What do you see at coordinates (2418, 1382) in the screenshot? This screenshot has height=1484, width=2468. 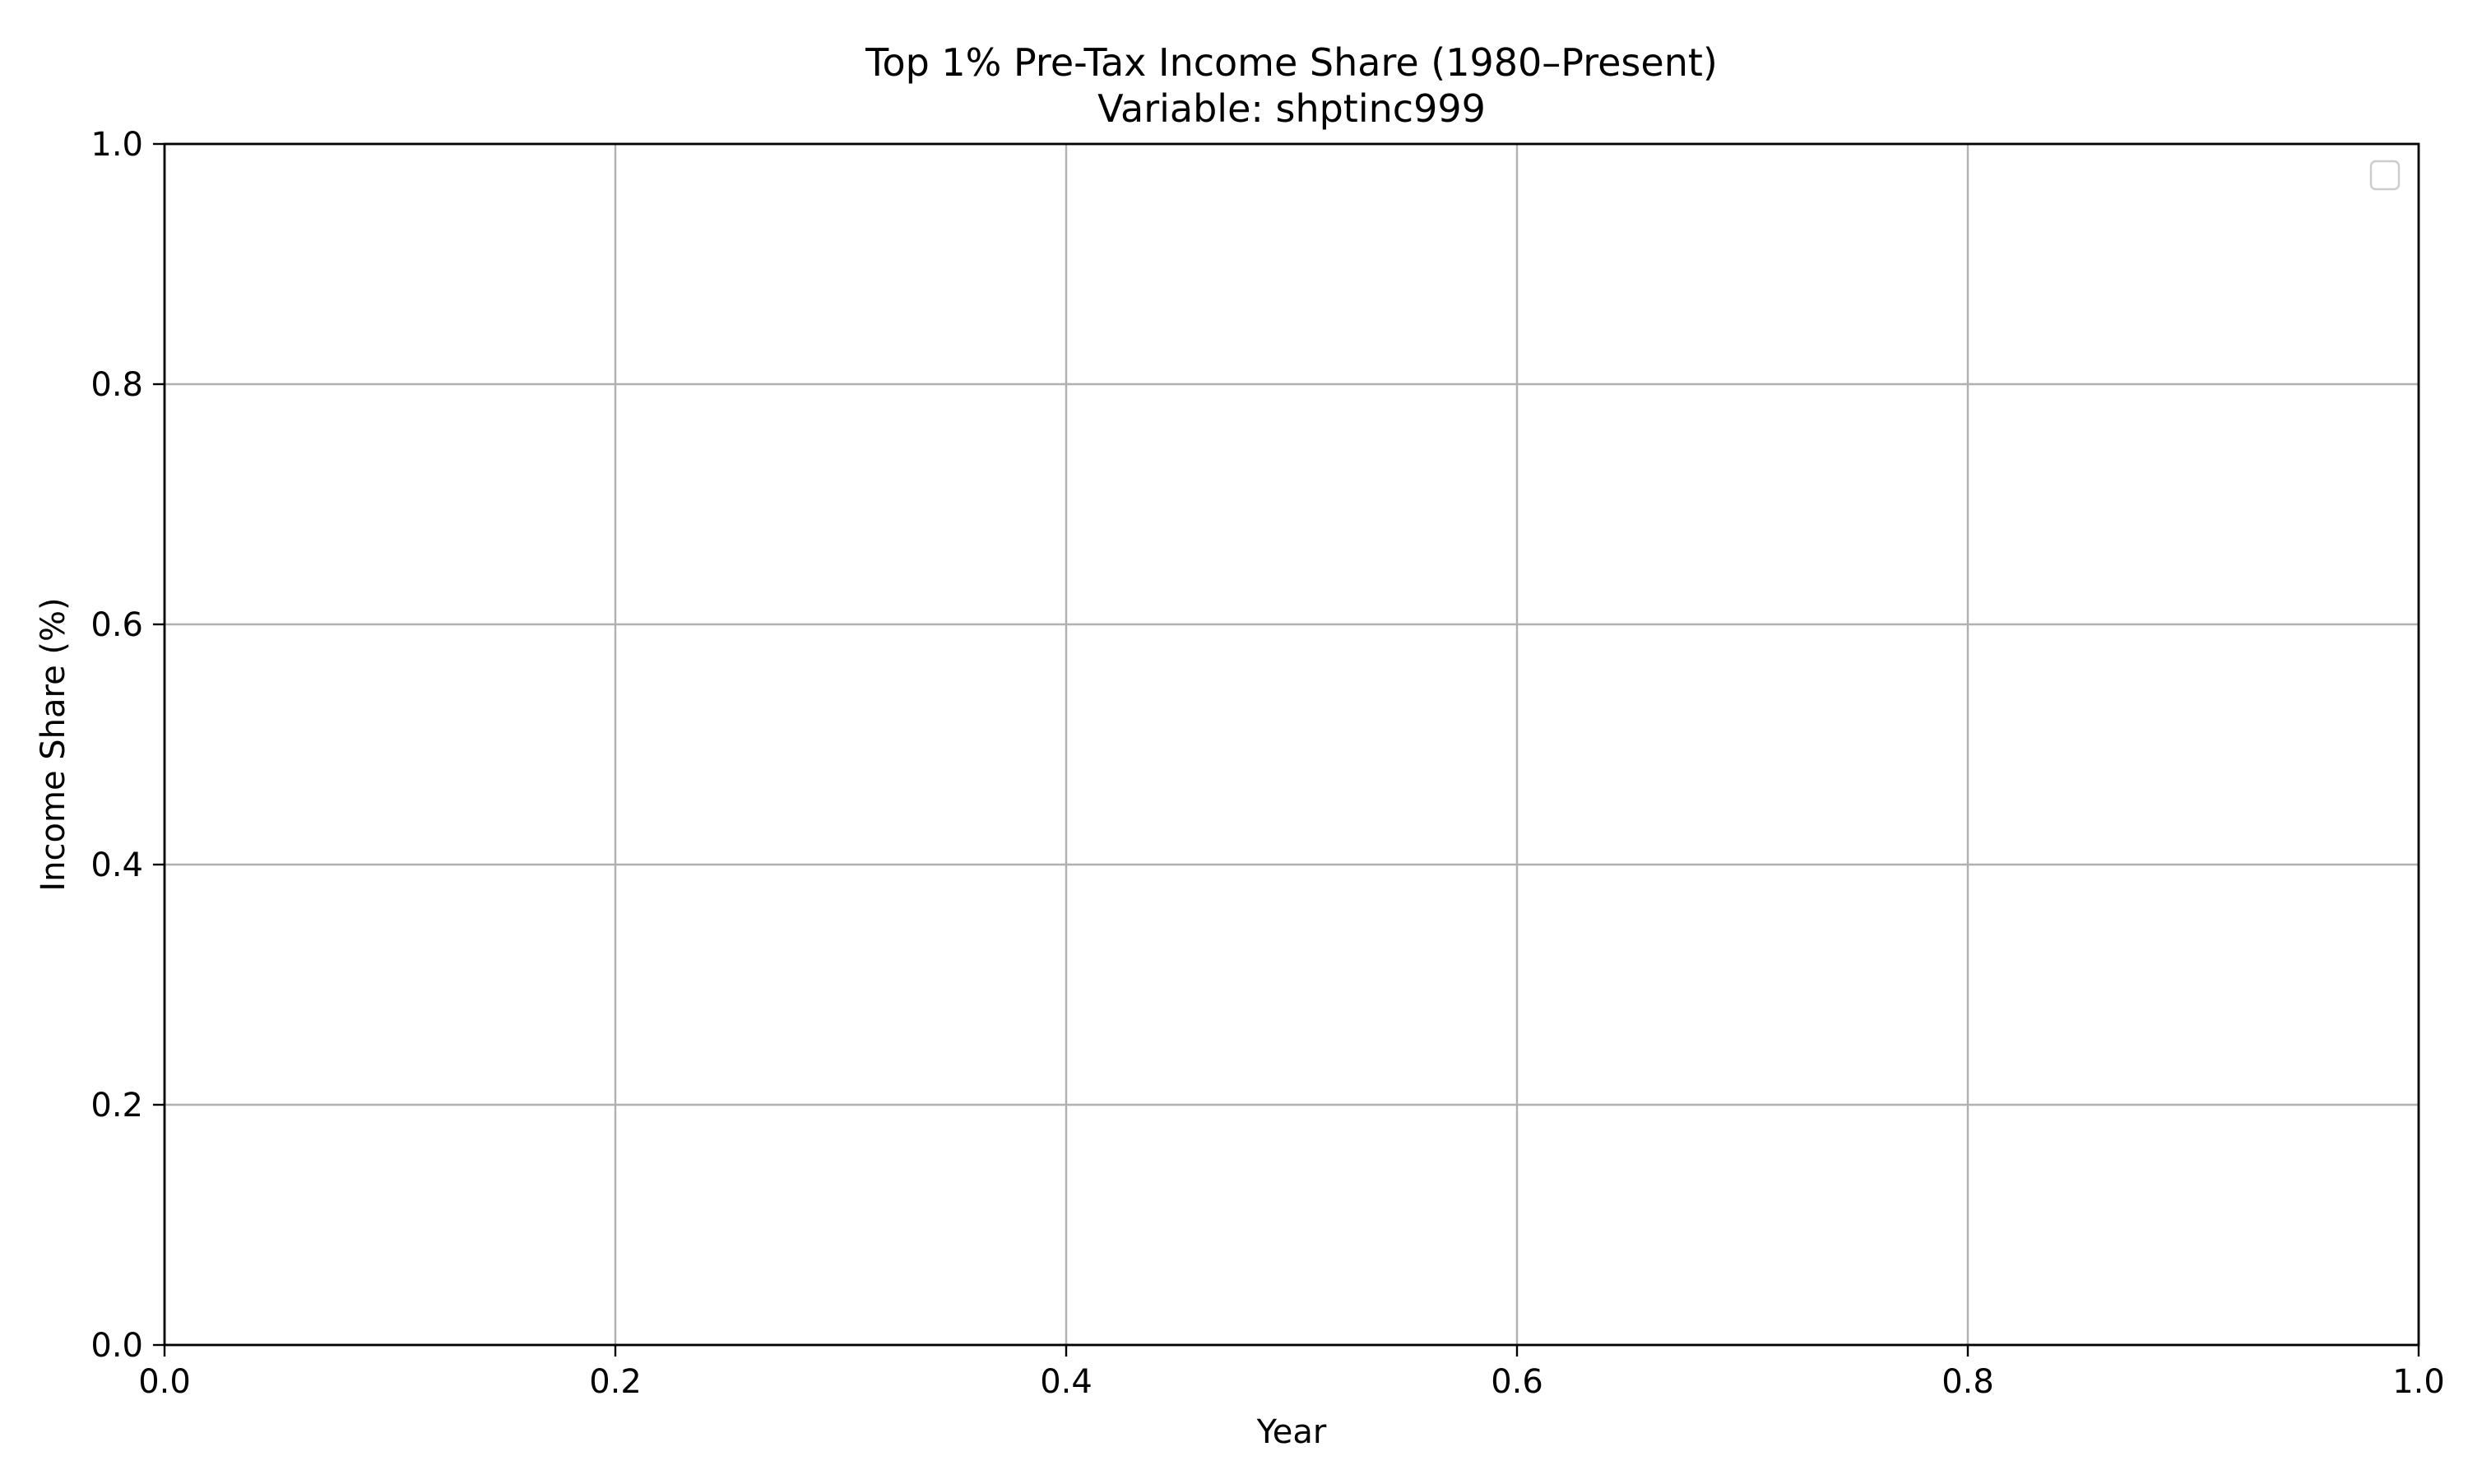 I see `x-tick-label: 1.0` at bounding box center [2418, 1382].